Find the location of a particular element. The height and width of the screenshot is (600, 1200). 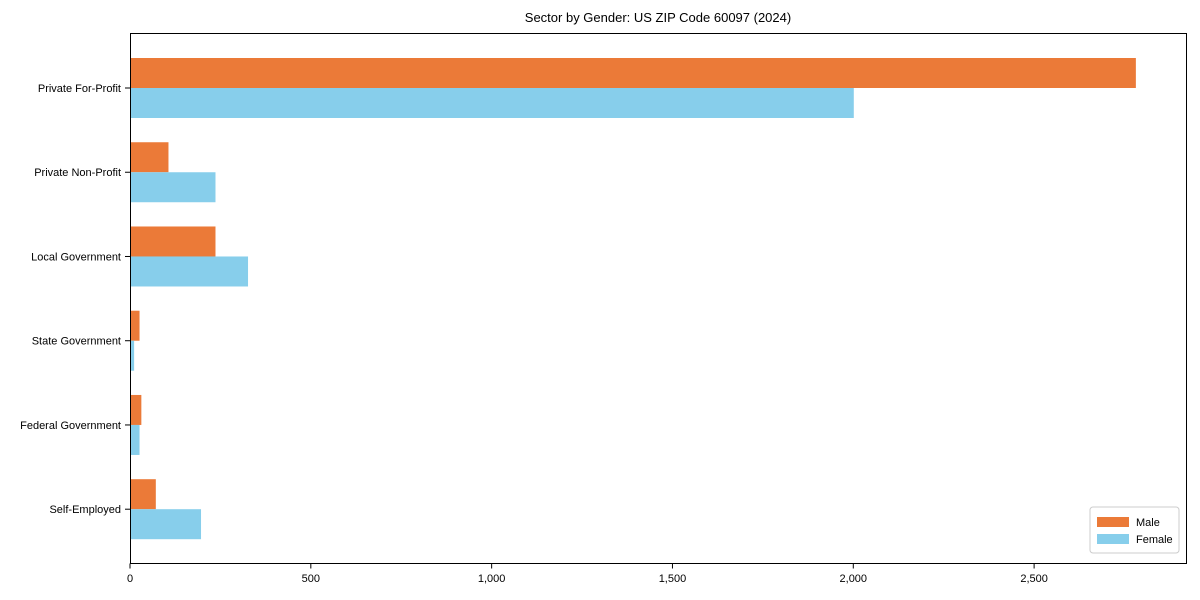

y-tick-label-self-employed: Self-Employed is located at coordinates (85, 510).